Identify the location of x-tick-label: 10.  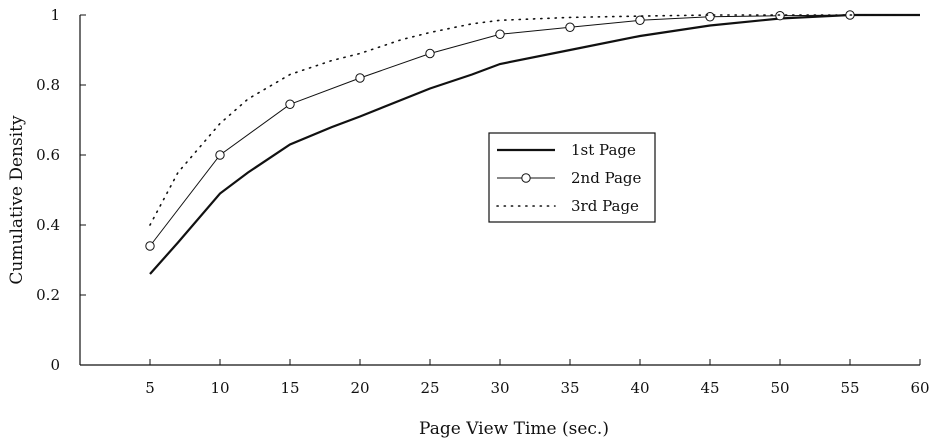
(219, 388).